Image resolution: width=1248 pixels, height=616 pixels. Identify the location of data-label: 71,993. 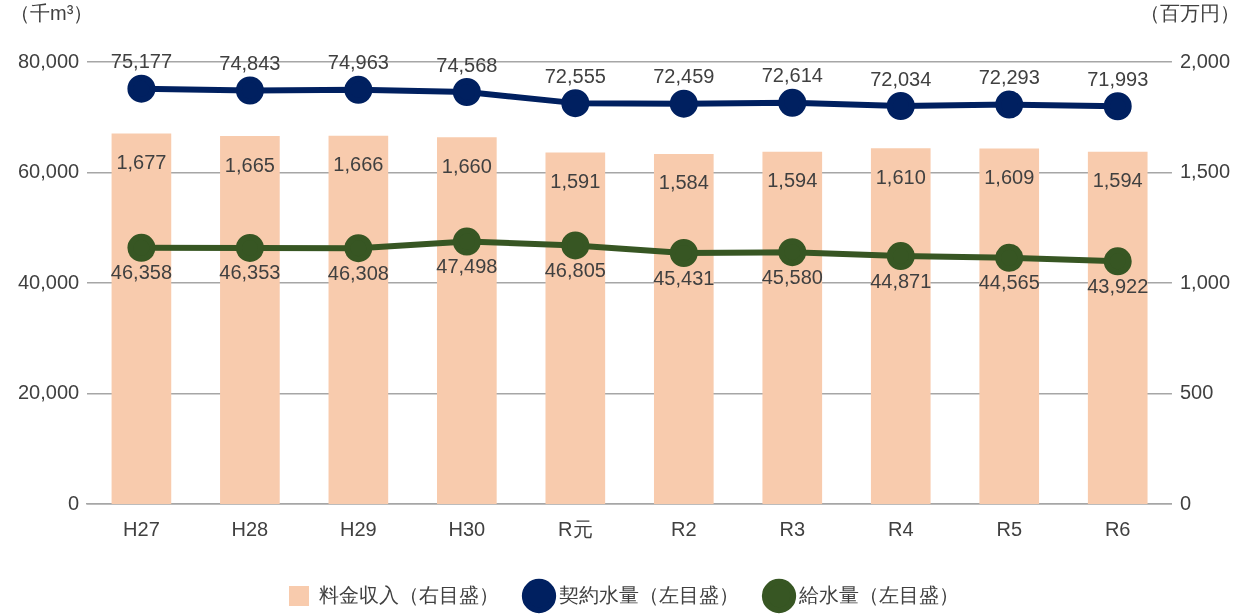
(1118, 78).